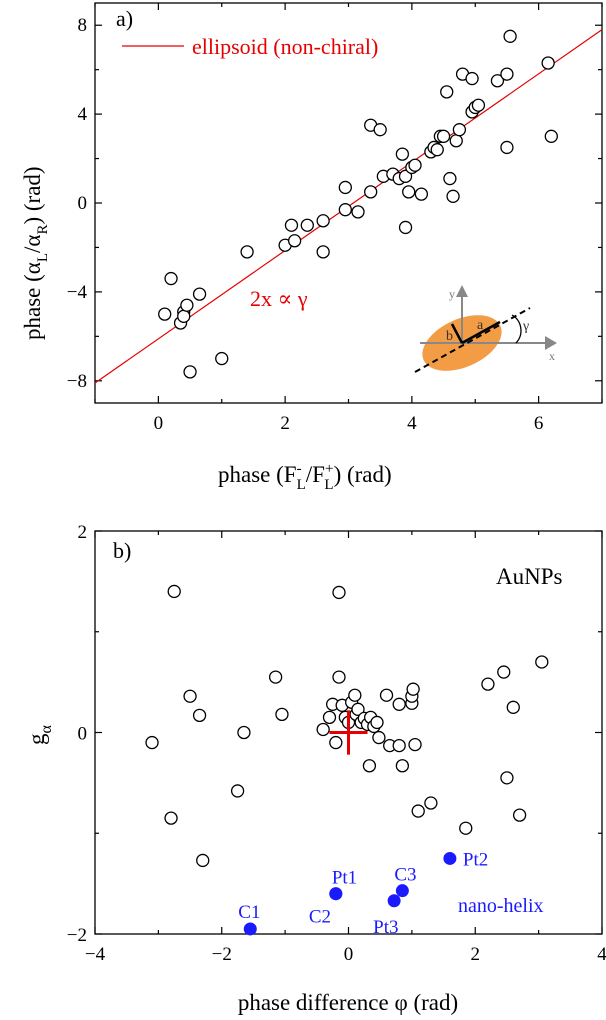  What do you see at coordinates (344, 878) in the screenshot?
I see `highlighted-point-label: Pt1` at bounding box center [344, 878].